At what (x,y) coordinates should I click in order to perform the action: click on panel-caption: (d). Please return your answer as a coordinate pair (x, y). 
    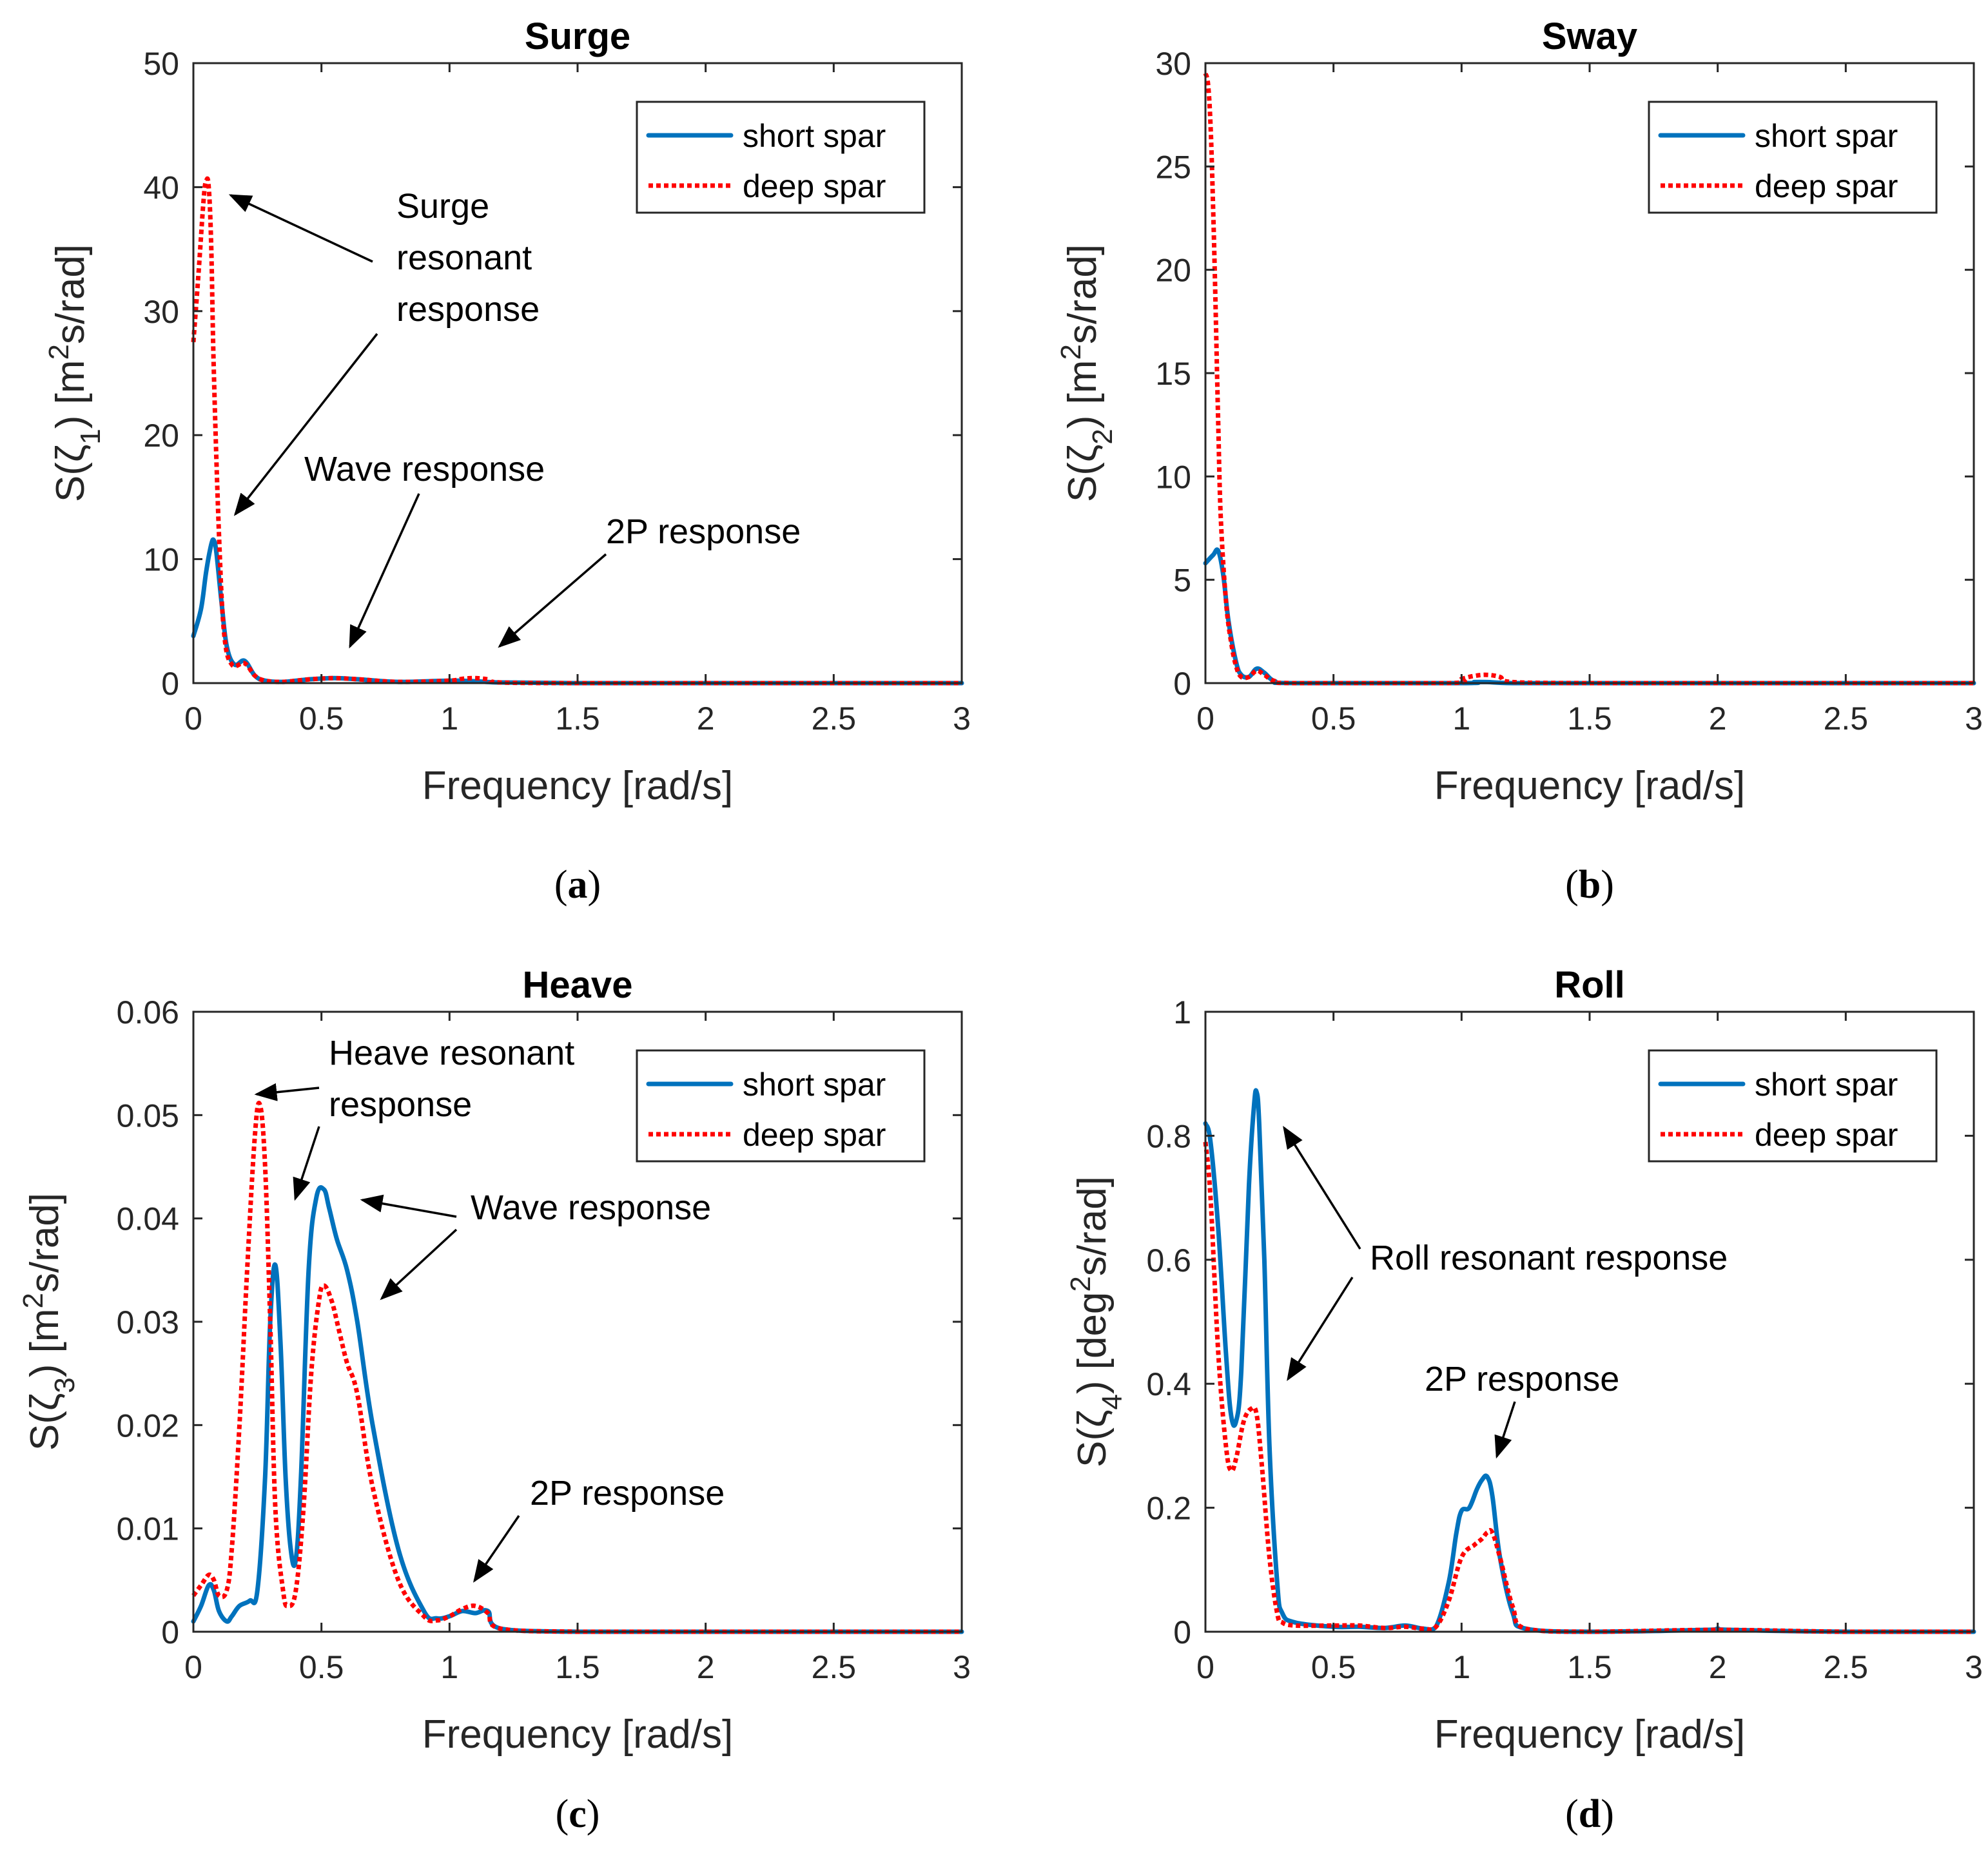
    Looking at the image, I should click on (1589, 1814).